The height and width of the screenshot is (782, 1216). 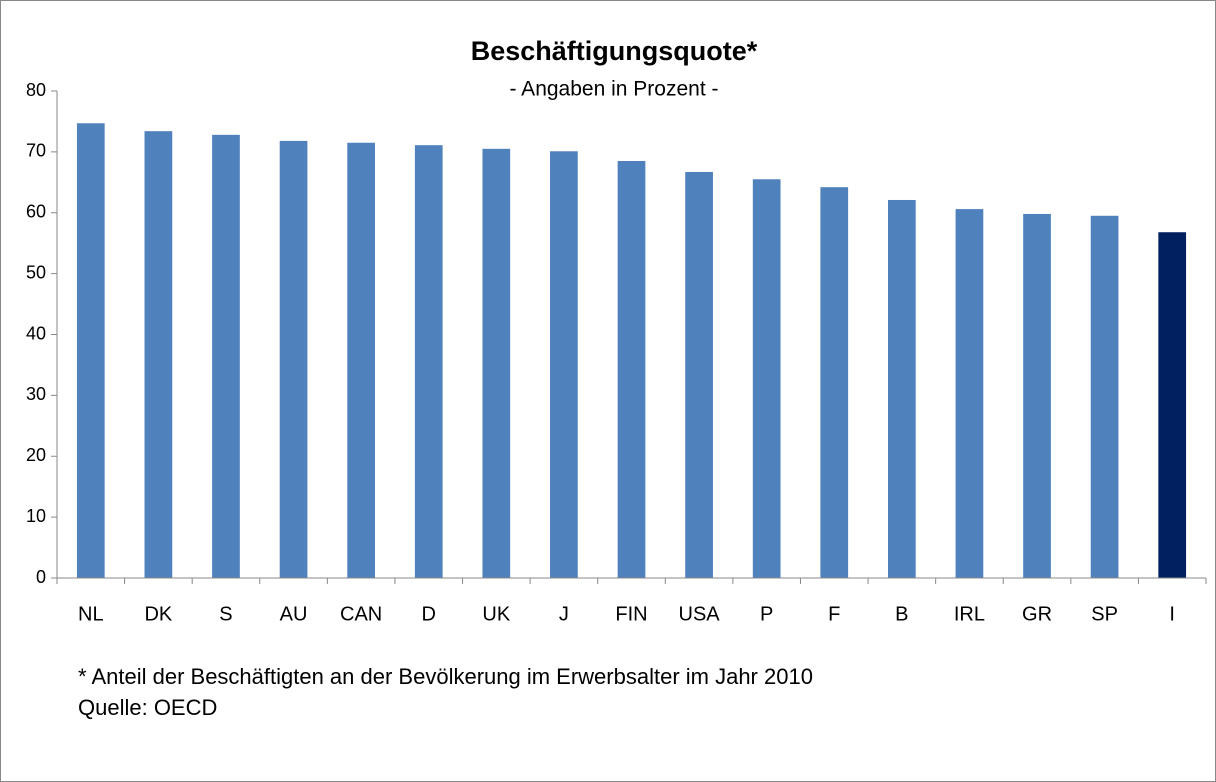 What do you see at coordinates (294, 614) in the screenshot?
I see `x-tick-label: AU` at bounding box center [294, 614].